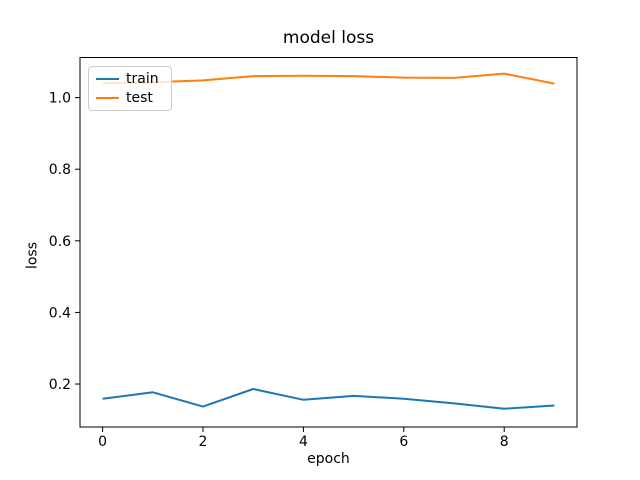  Describe the element at coordinates (107, 79) in the screenshot. I see `train-line-swatch` at that location.